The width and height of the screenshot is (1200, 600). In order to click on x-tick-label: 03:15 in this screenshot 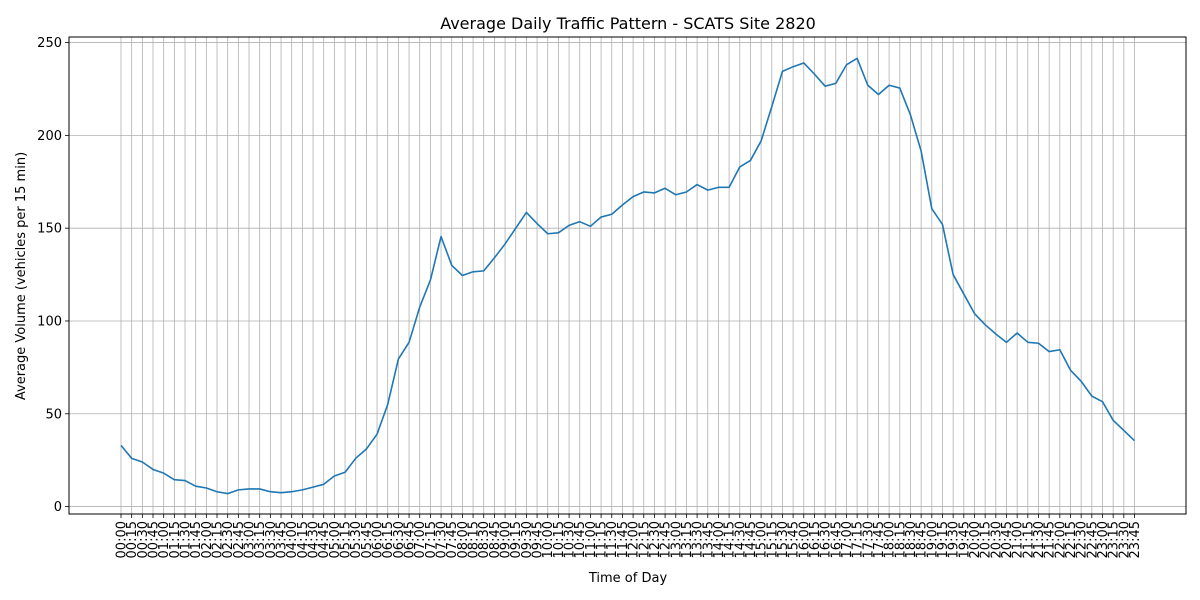, I will do `click(260, 539)`.